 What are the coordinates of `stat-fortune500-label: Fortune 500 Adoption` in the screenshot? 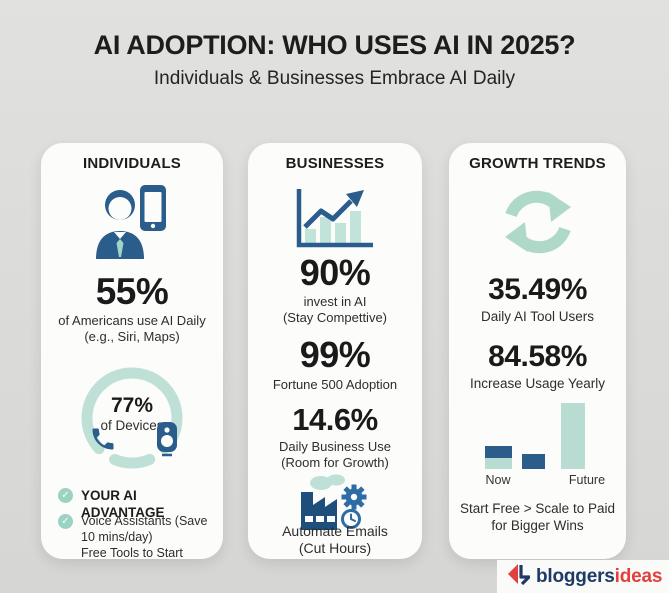 It's located at (335, 384).